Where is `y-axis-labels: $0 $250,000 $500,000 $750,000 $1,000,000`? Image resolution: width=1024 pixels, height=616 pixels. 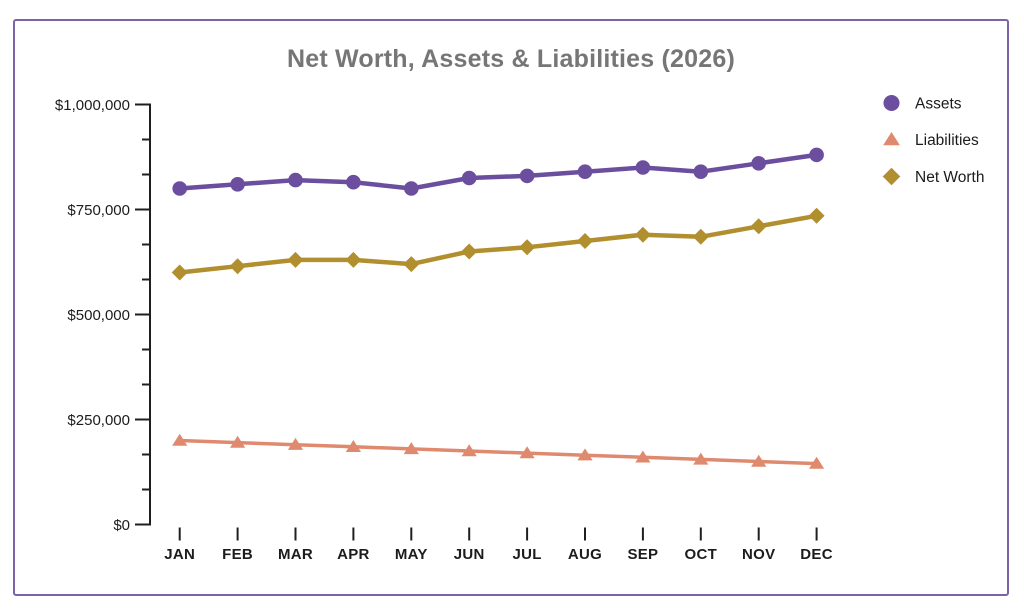 y-axis-labels: $0 $250,000 $500,000 $750,000 $1,000,000 is located at coordinates (92, 315).